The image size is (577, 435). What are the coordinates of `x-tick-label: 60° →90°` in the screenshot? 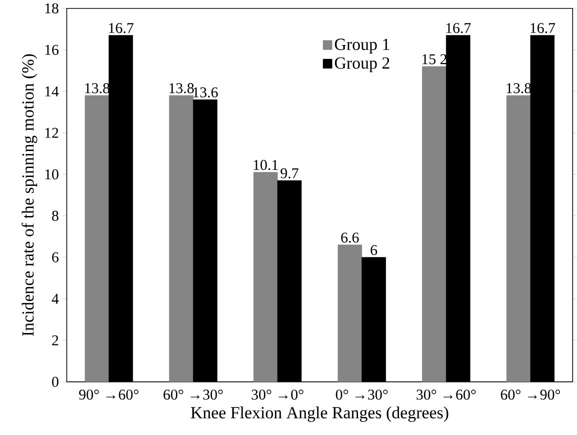 It's located at (530, 395).